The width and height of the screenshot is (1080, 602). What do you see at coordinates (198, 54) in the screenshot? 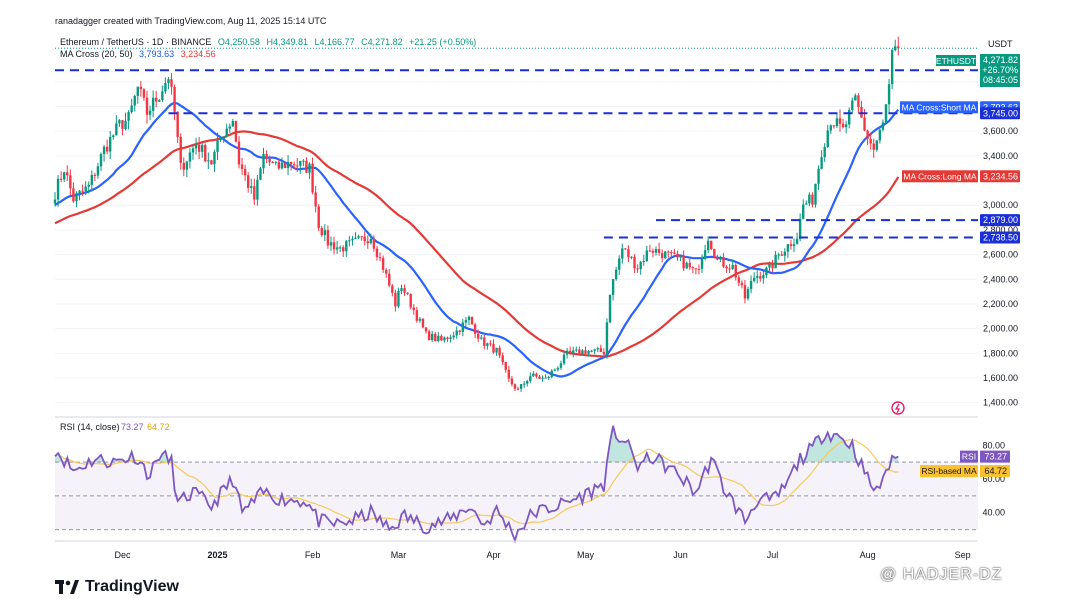
I see `ma-long-value: 3,234.56` at bounding box center [198, 54].